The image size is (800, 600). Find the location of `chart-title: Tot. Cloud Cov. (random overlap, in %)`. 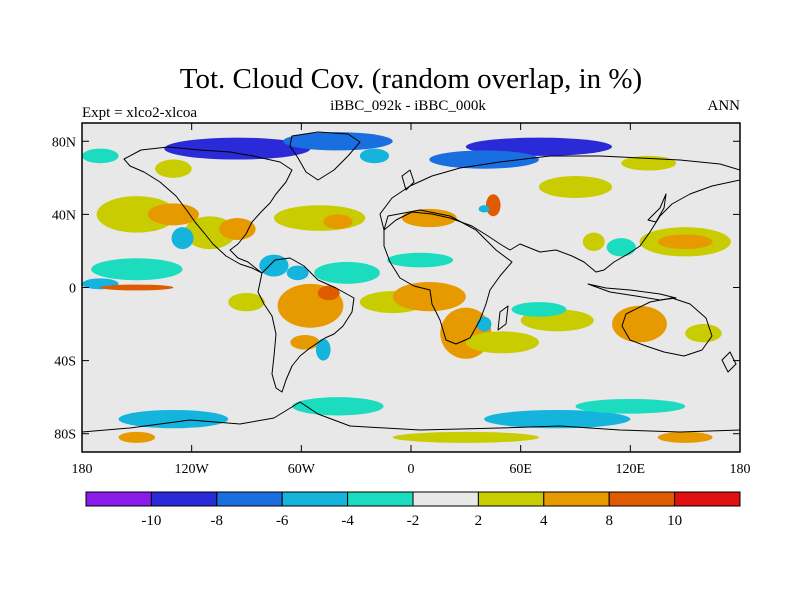

chart-title: Tot. Cloud Cov. (random overlap, in %) is located at coordinates (411, 79).